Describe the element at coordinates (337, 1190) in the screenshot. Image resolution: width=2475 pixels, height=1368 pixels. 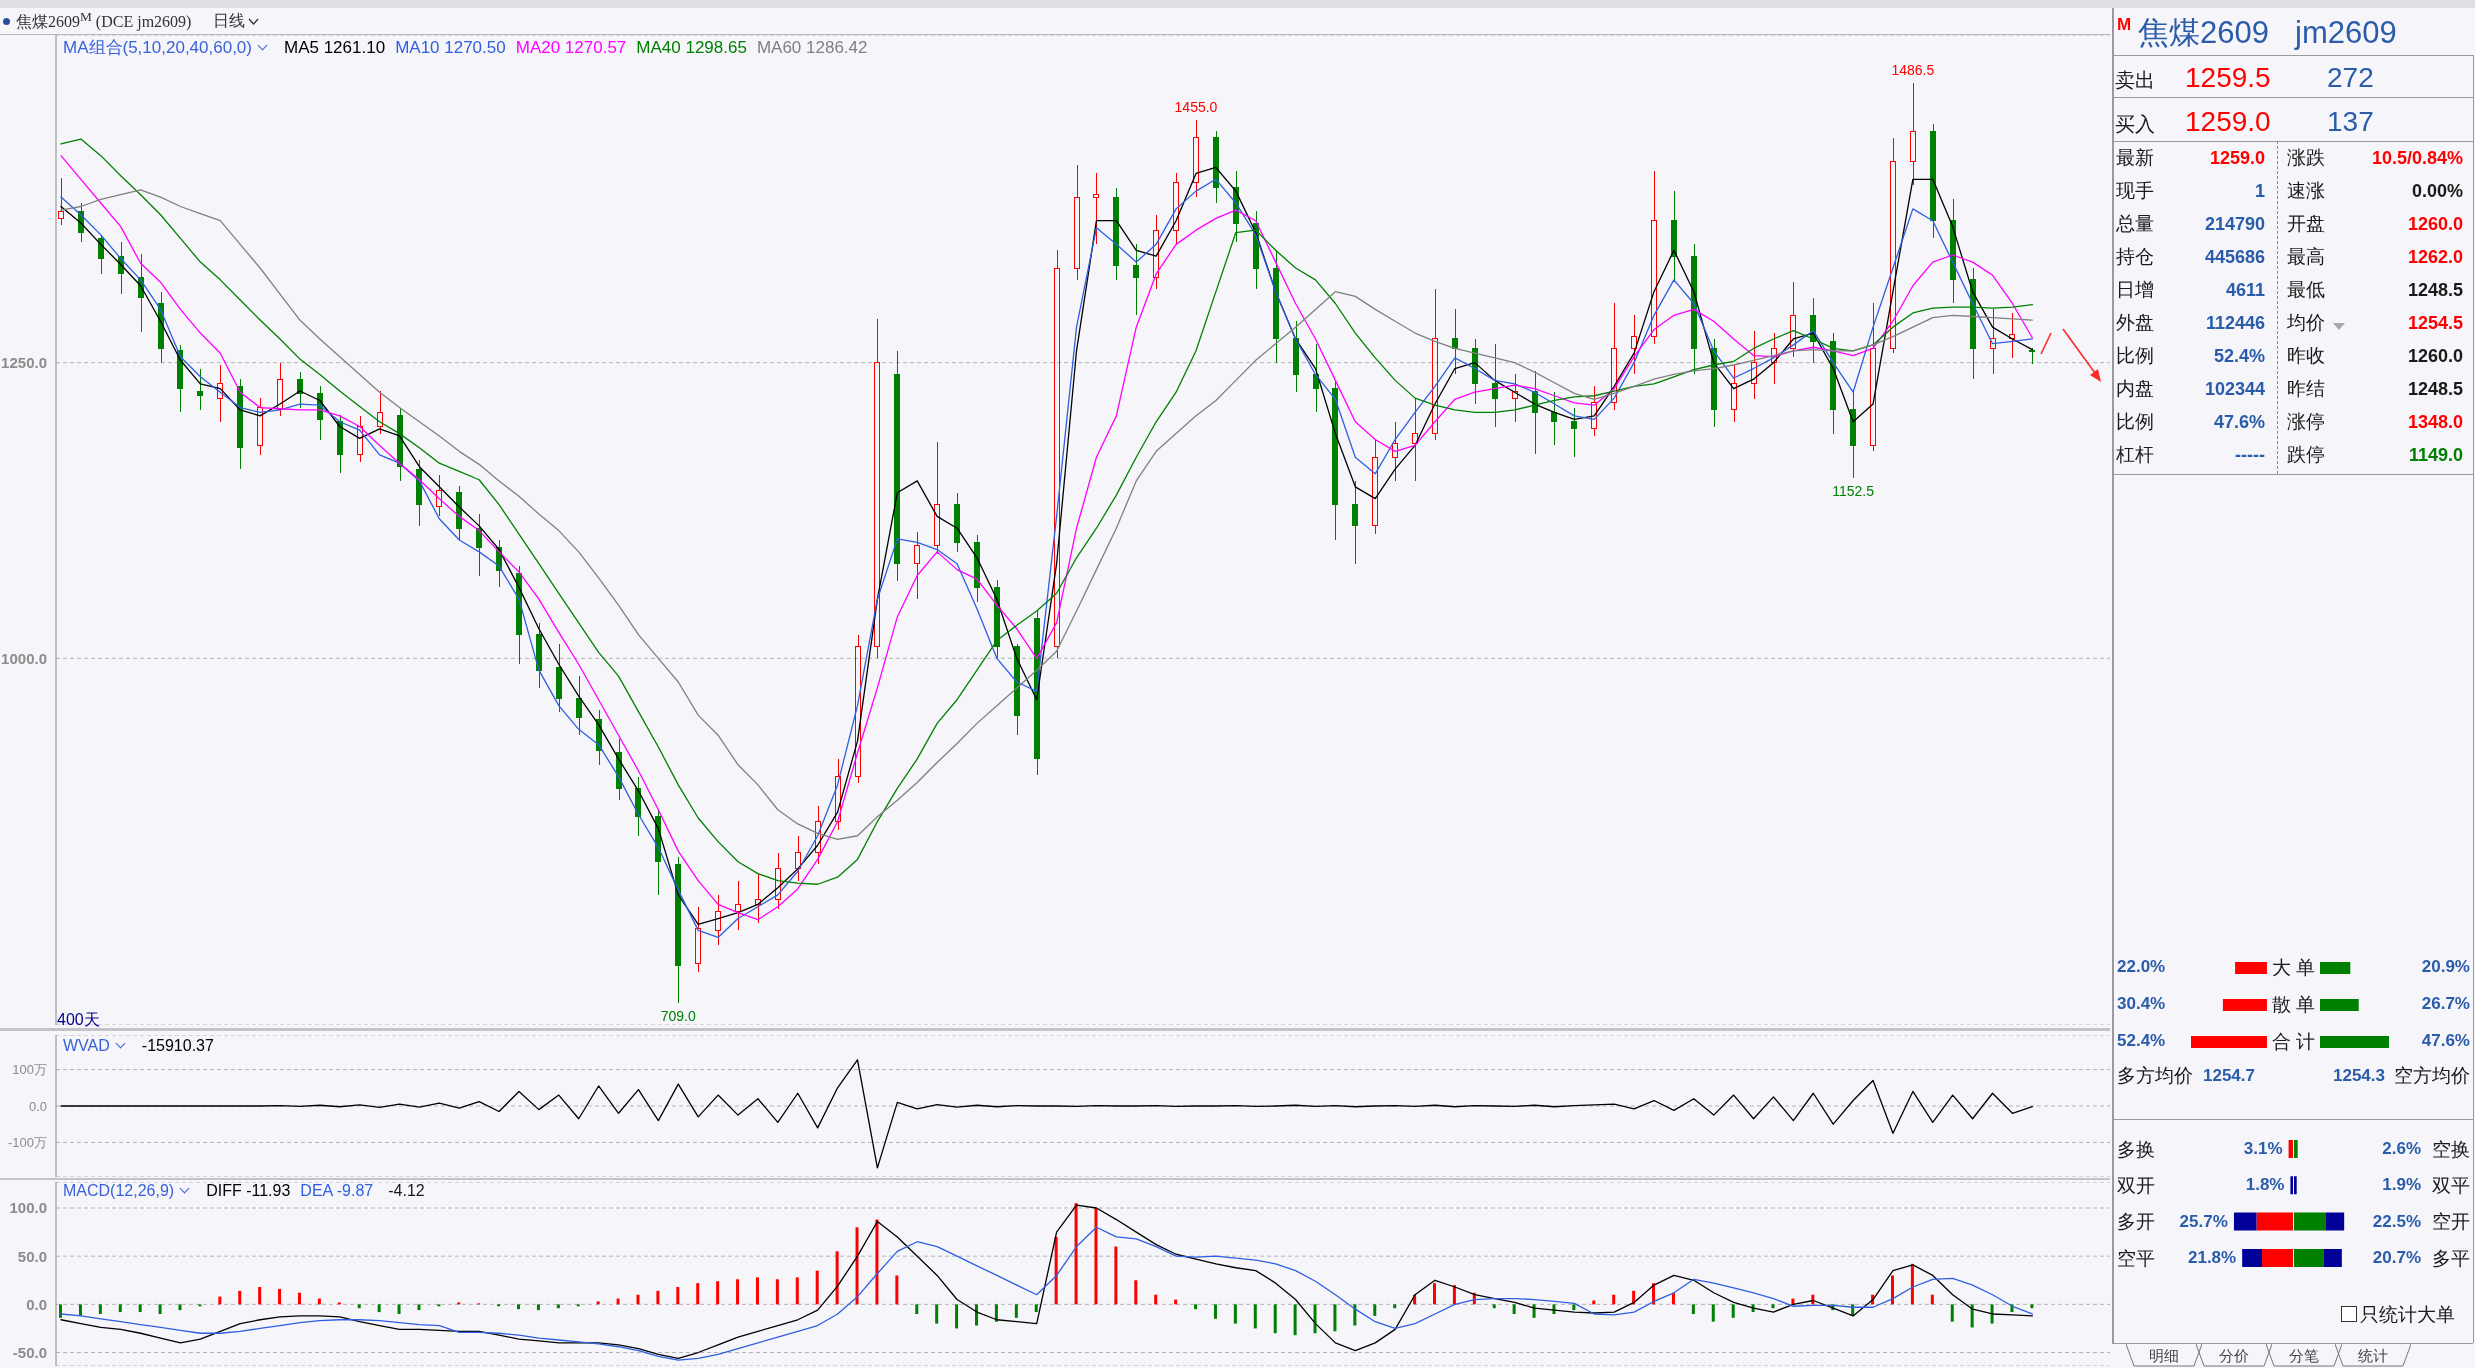
I see `text: DEA -9.87` at that location.